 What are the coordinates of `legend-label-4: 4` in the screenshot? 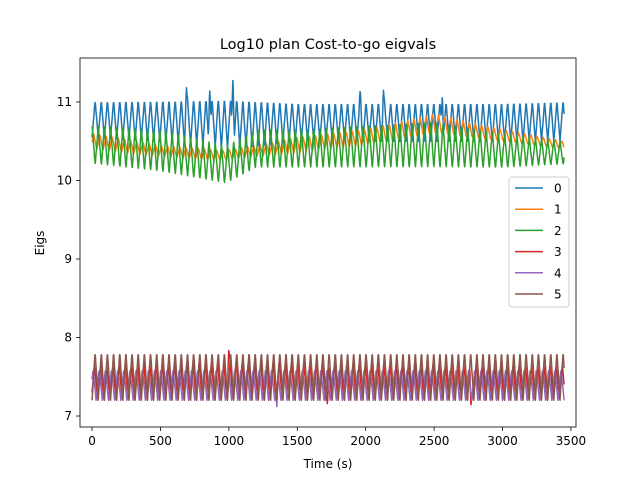 It's located at (558, 273).